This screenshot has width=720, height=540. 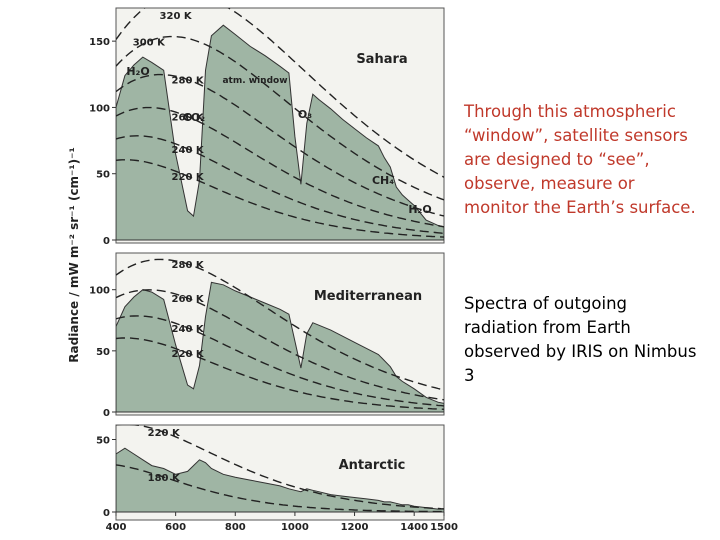 I want to click on panel-title-antarctic: Antarctic, so click(x=372, y=465).